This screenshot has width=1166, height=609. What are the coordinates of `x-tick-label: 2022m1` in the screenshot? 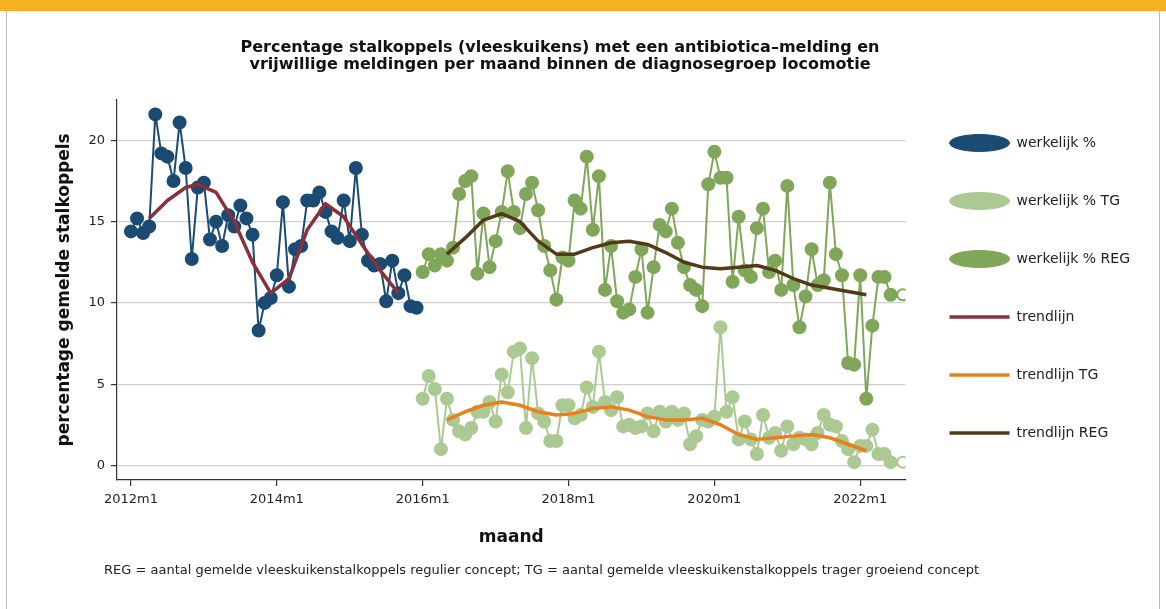 It's located at (860, 499).